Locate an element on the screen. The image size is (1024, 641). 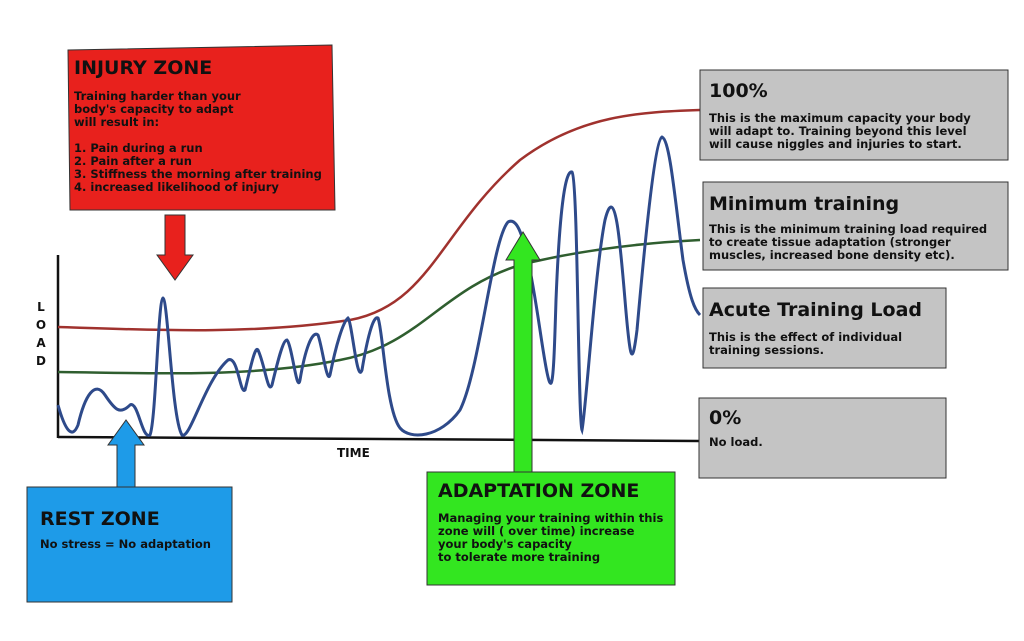
level-title: Acute Training Load is located at coordinates (815, 310).